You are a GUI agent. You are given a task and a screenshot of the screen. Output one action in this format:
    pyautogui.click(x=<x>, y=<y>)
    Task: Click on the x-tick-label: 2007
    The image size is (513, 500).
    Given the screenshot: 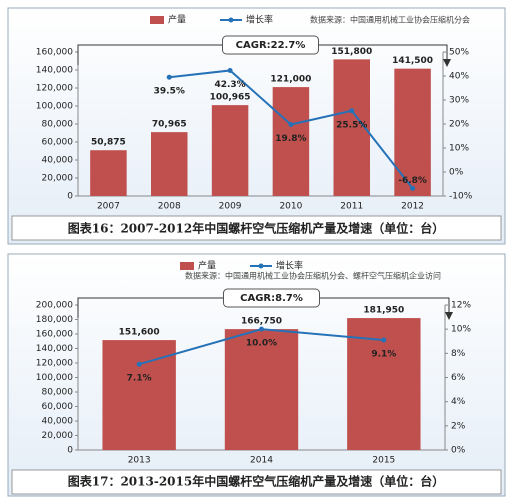 What is the action you would take?
    pyautogui.click(x=108, y=207)
    